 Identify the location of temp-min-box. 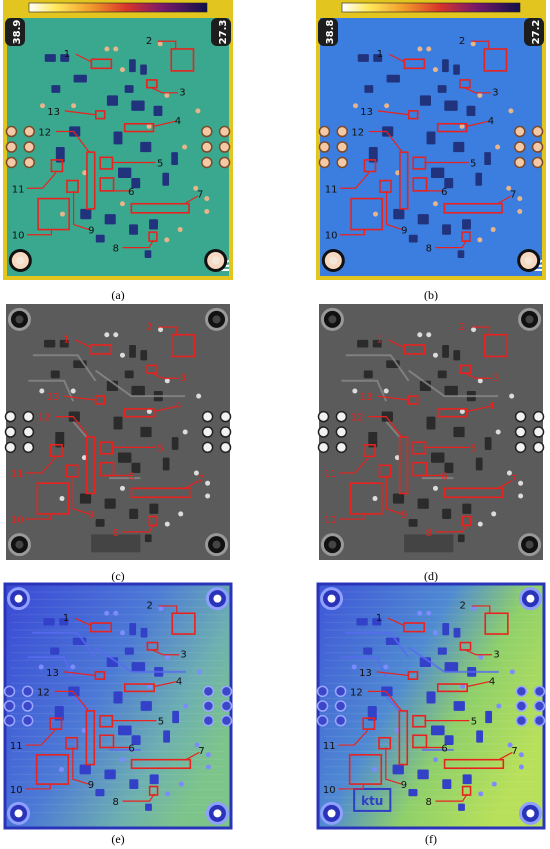
(534, 32).